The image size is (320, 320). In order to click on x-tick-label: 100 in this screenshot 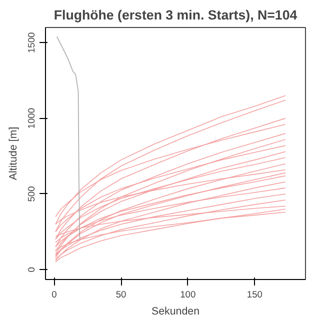, I will do `click(188, 295)`.